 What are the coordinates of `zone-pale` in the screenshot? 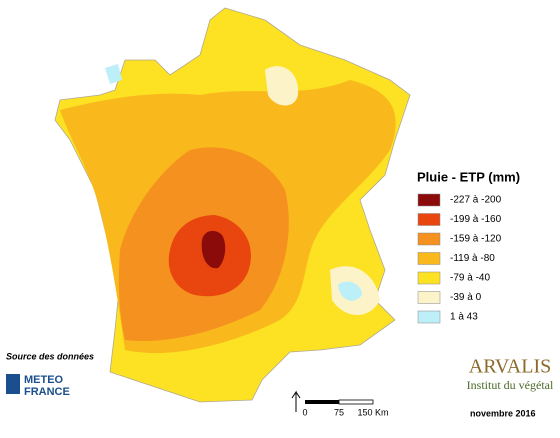 It's located at (282, 86).